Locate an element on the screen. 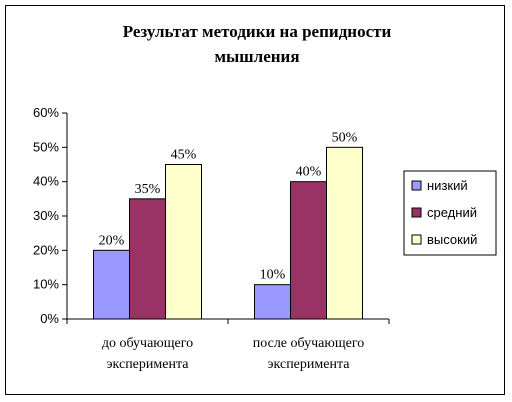 This screenshot has width=512, height=402. legend-label: средний is located at coordinates (452, 212).